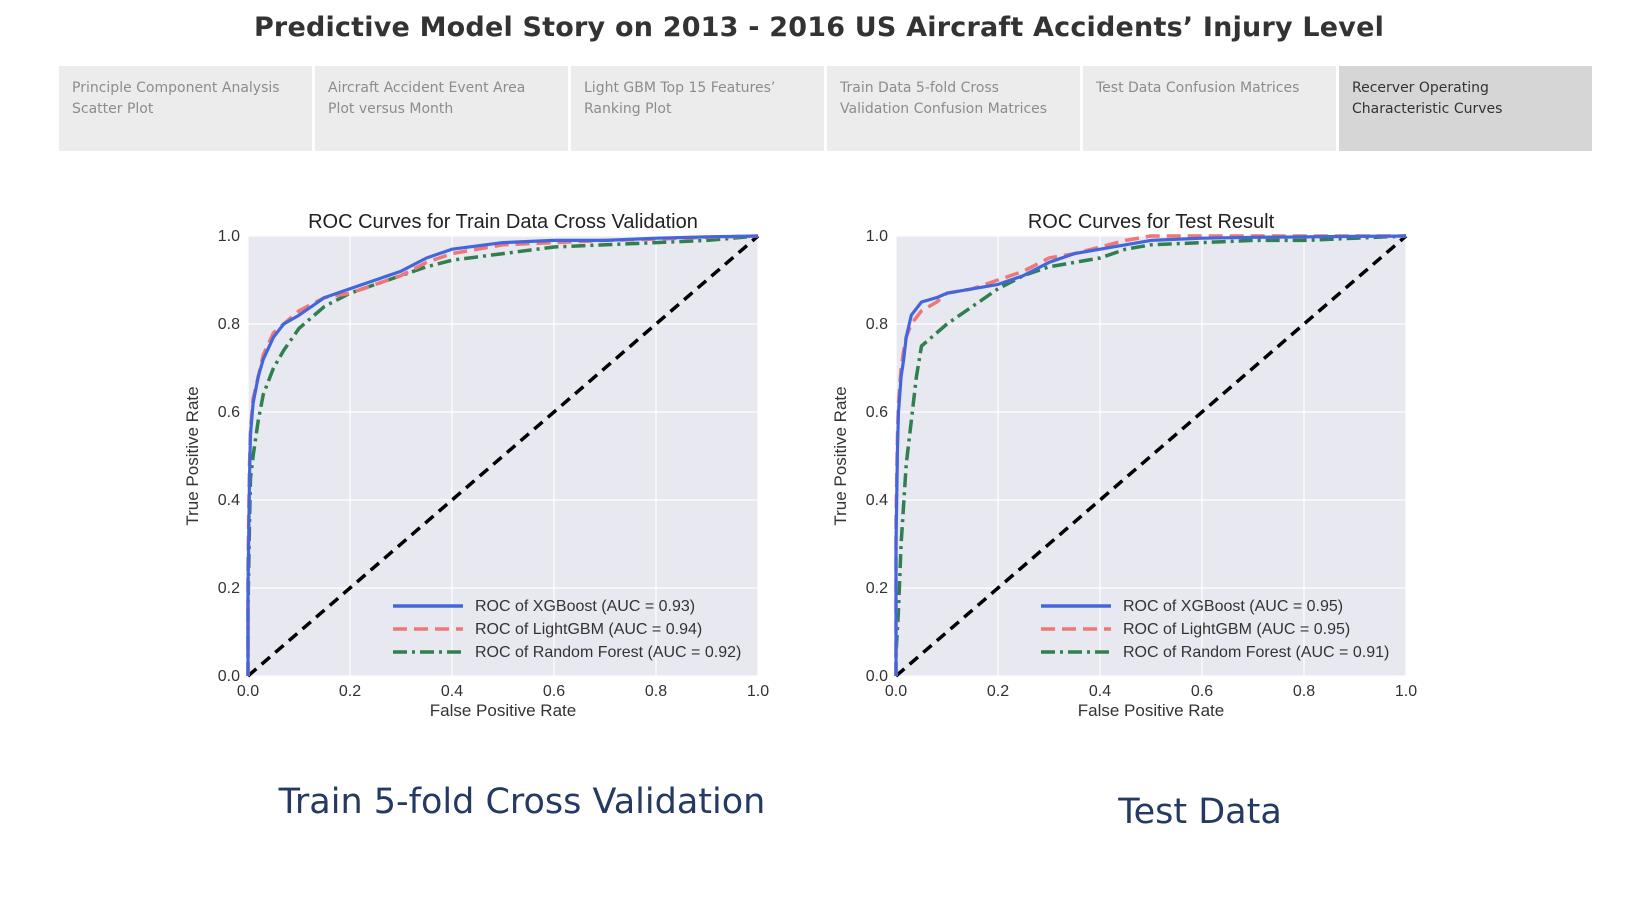  Describe the element at coordinates (585, 606) in the screenshot. I see `legend-entry-xgboost: ROC of XGBoost (AUC = 0.93)` at that location.